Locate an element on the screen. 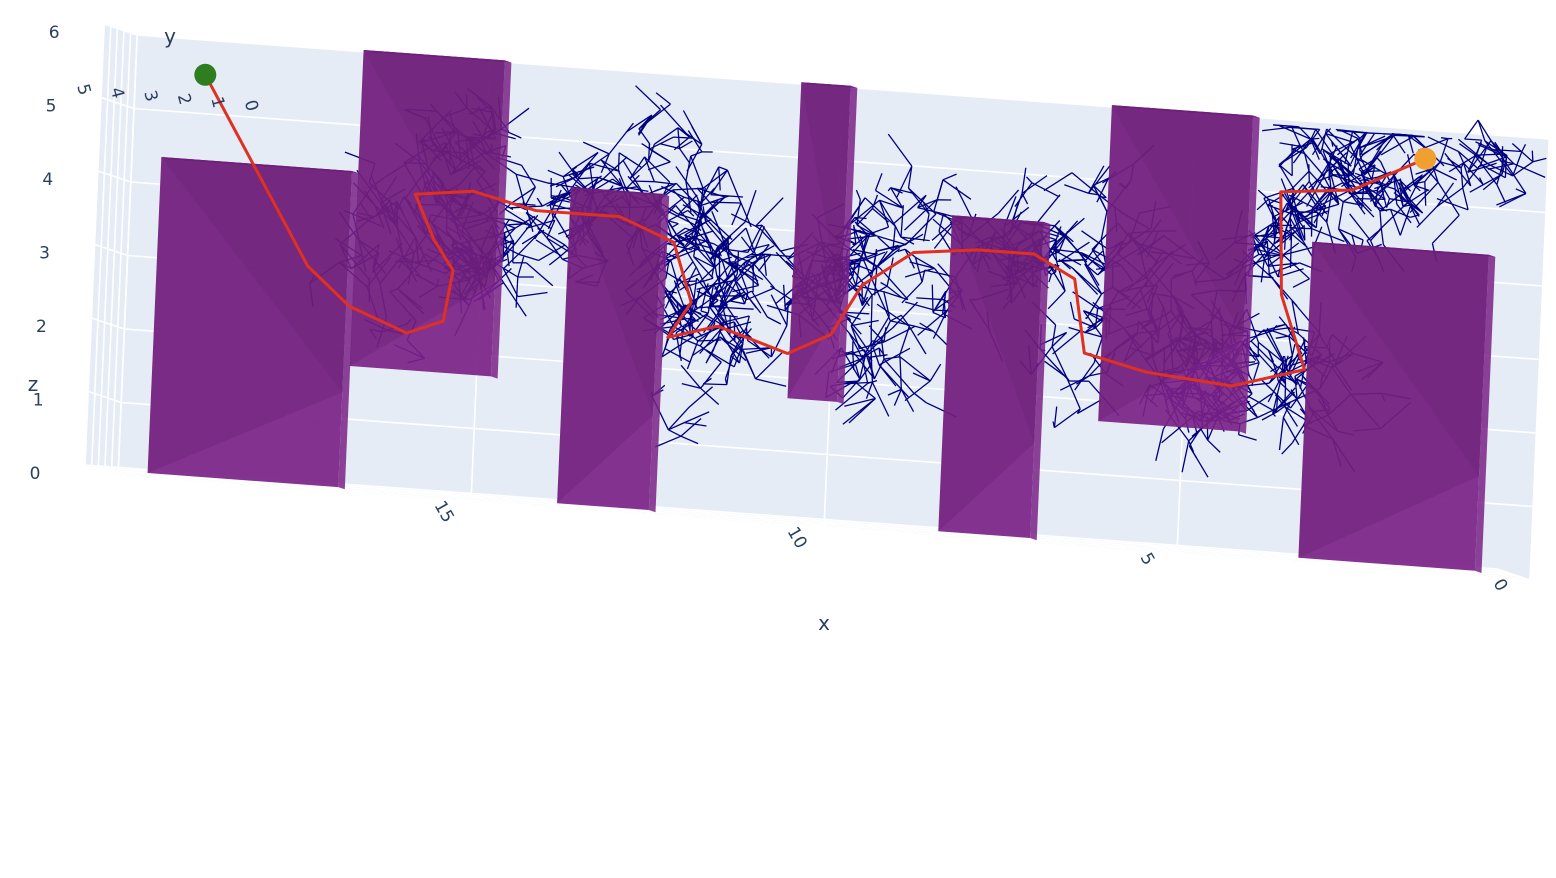 The width and height of the screenshot is (1556, 878). grid-line-z-wall is located at coordinates (827, 454).